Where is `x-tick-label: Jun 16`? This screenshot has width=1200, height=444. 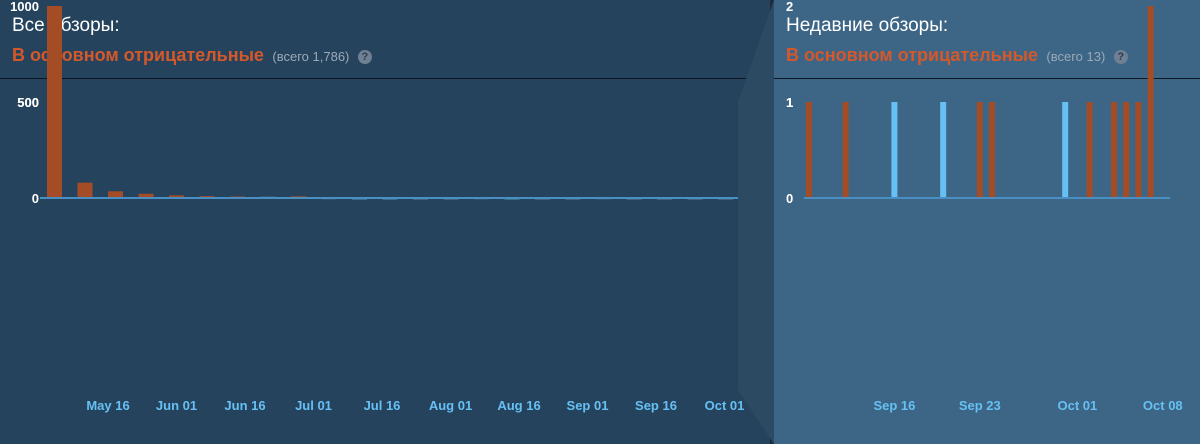 x-tick-label: Jun 16 is located at coordinates (244, 405).